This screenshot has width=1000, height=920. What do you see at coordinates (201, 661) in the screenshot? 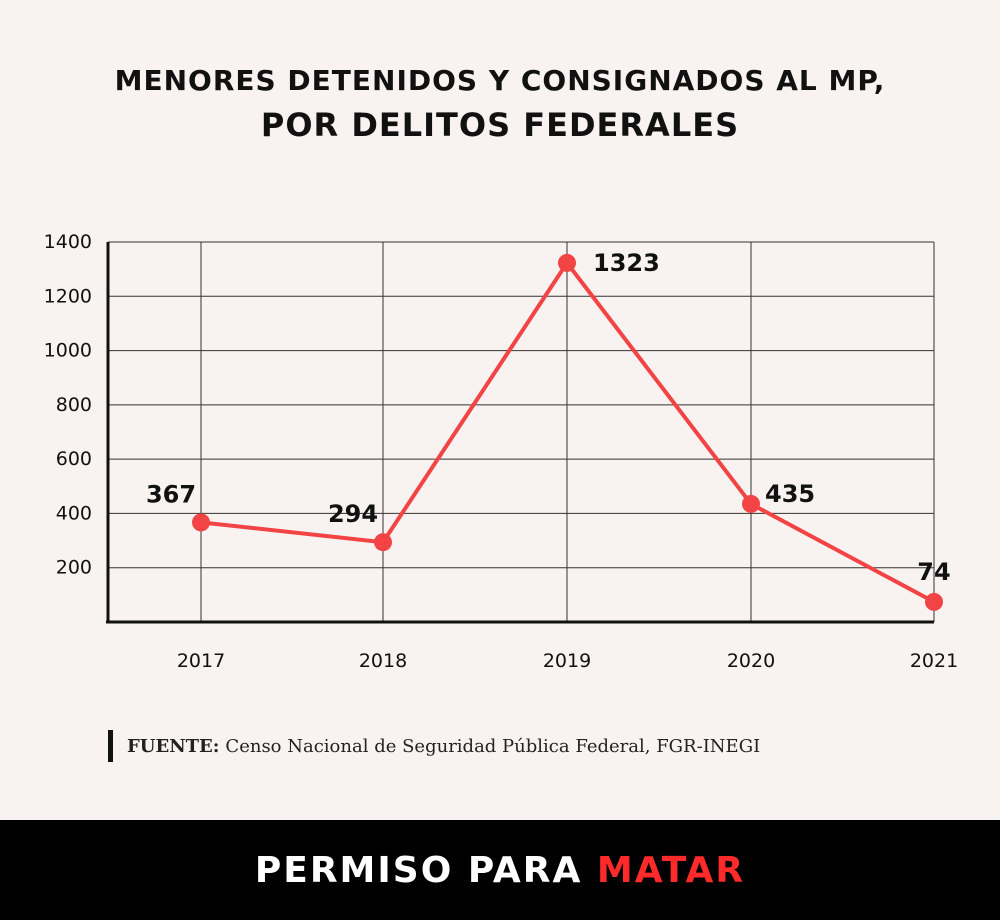
I see `x-tick-label: 2017` at bounding box center [201, 661].